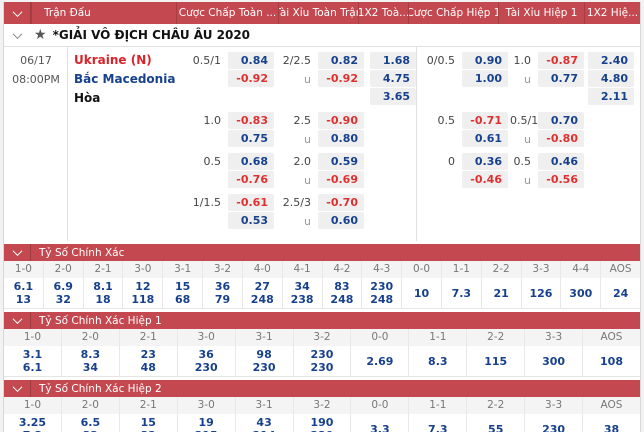 This screenshot has height=432, width=644. I want to click on odds-value: -0.69, so click(341, 179).